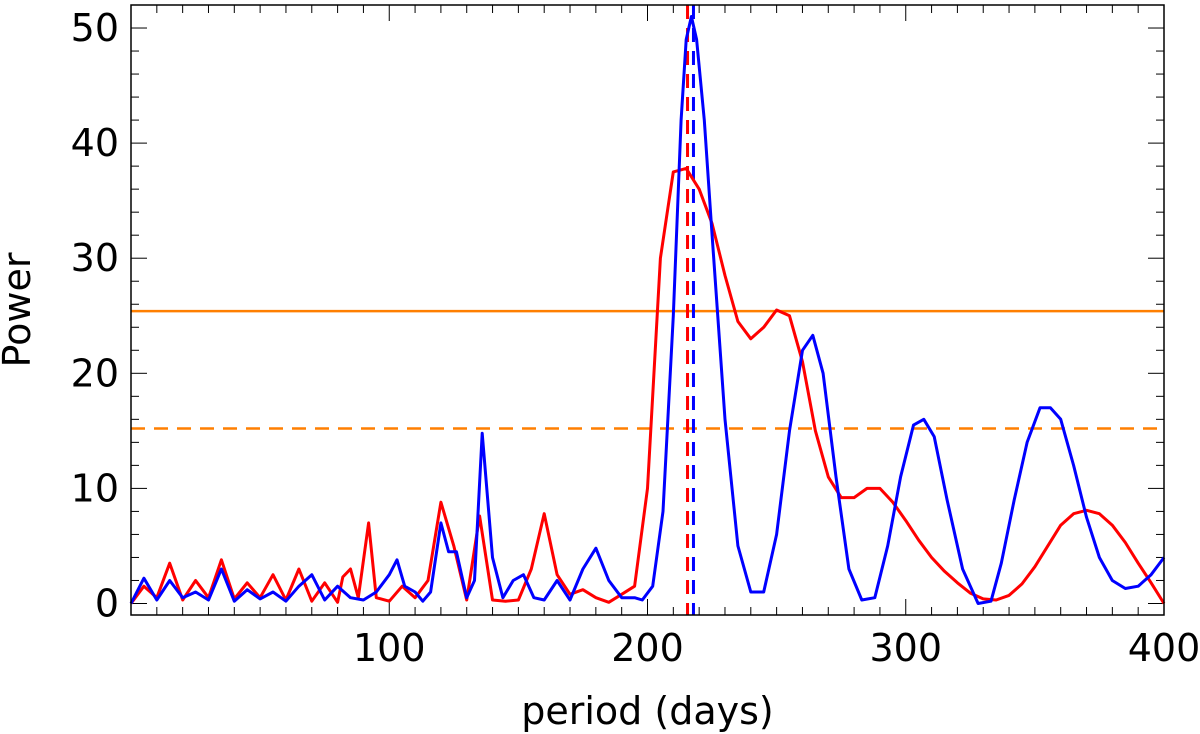 This screenshot has height=734, width=1200. What do you see at coordinates (95, 488) in the screenshot?
I see `y-tick-label: 10` at bounding box center [95, 488].